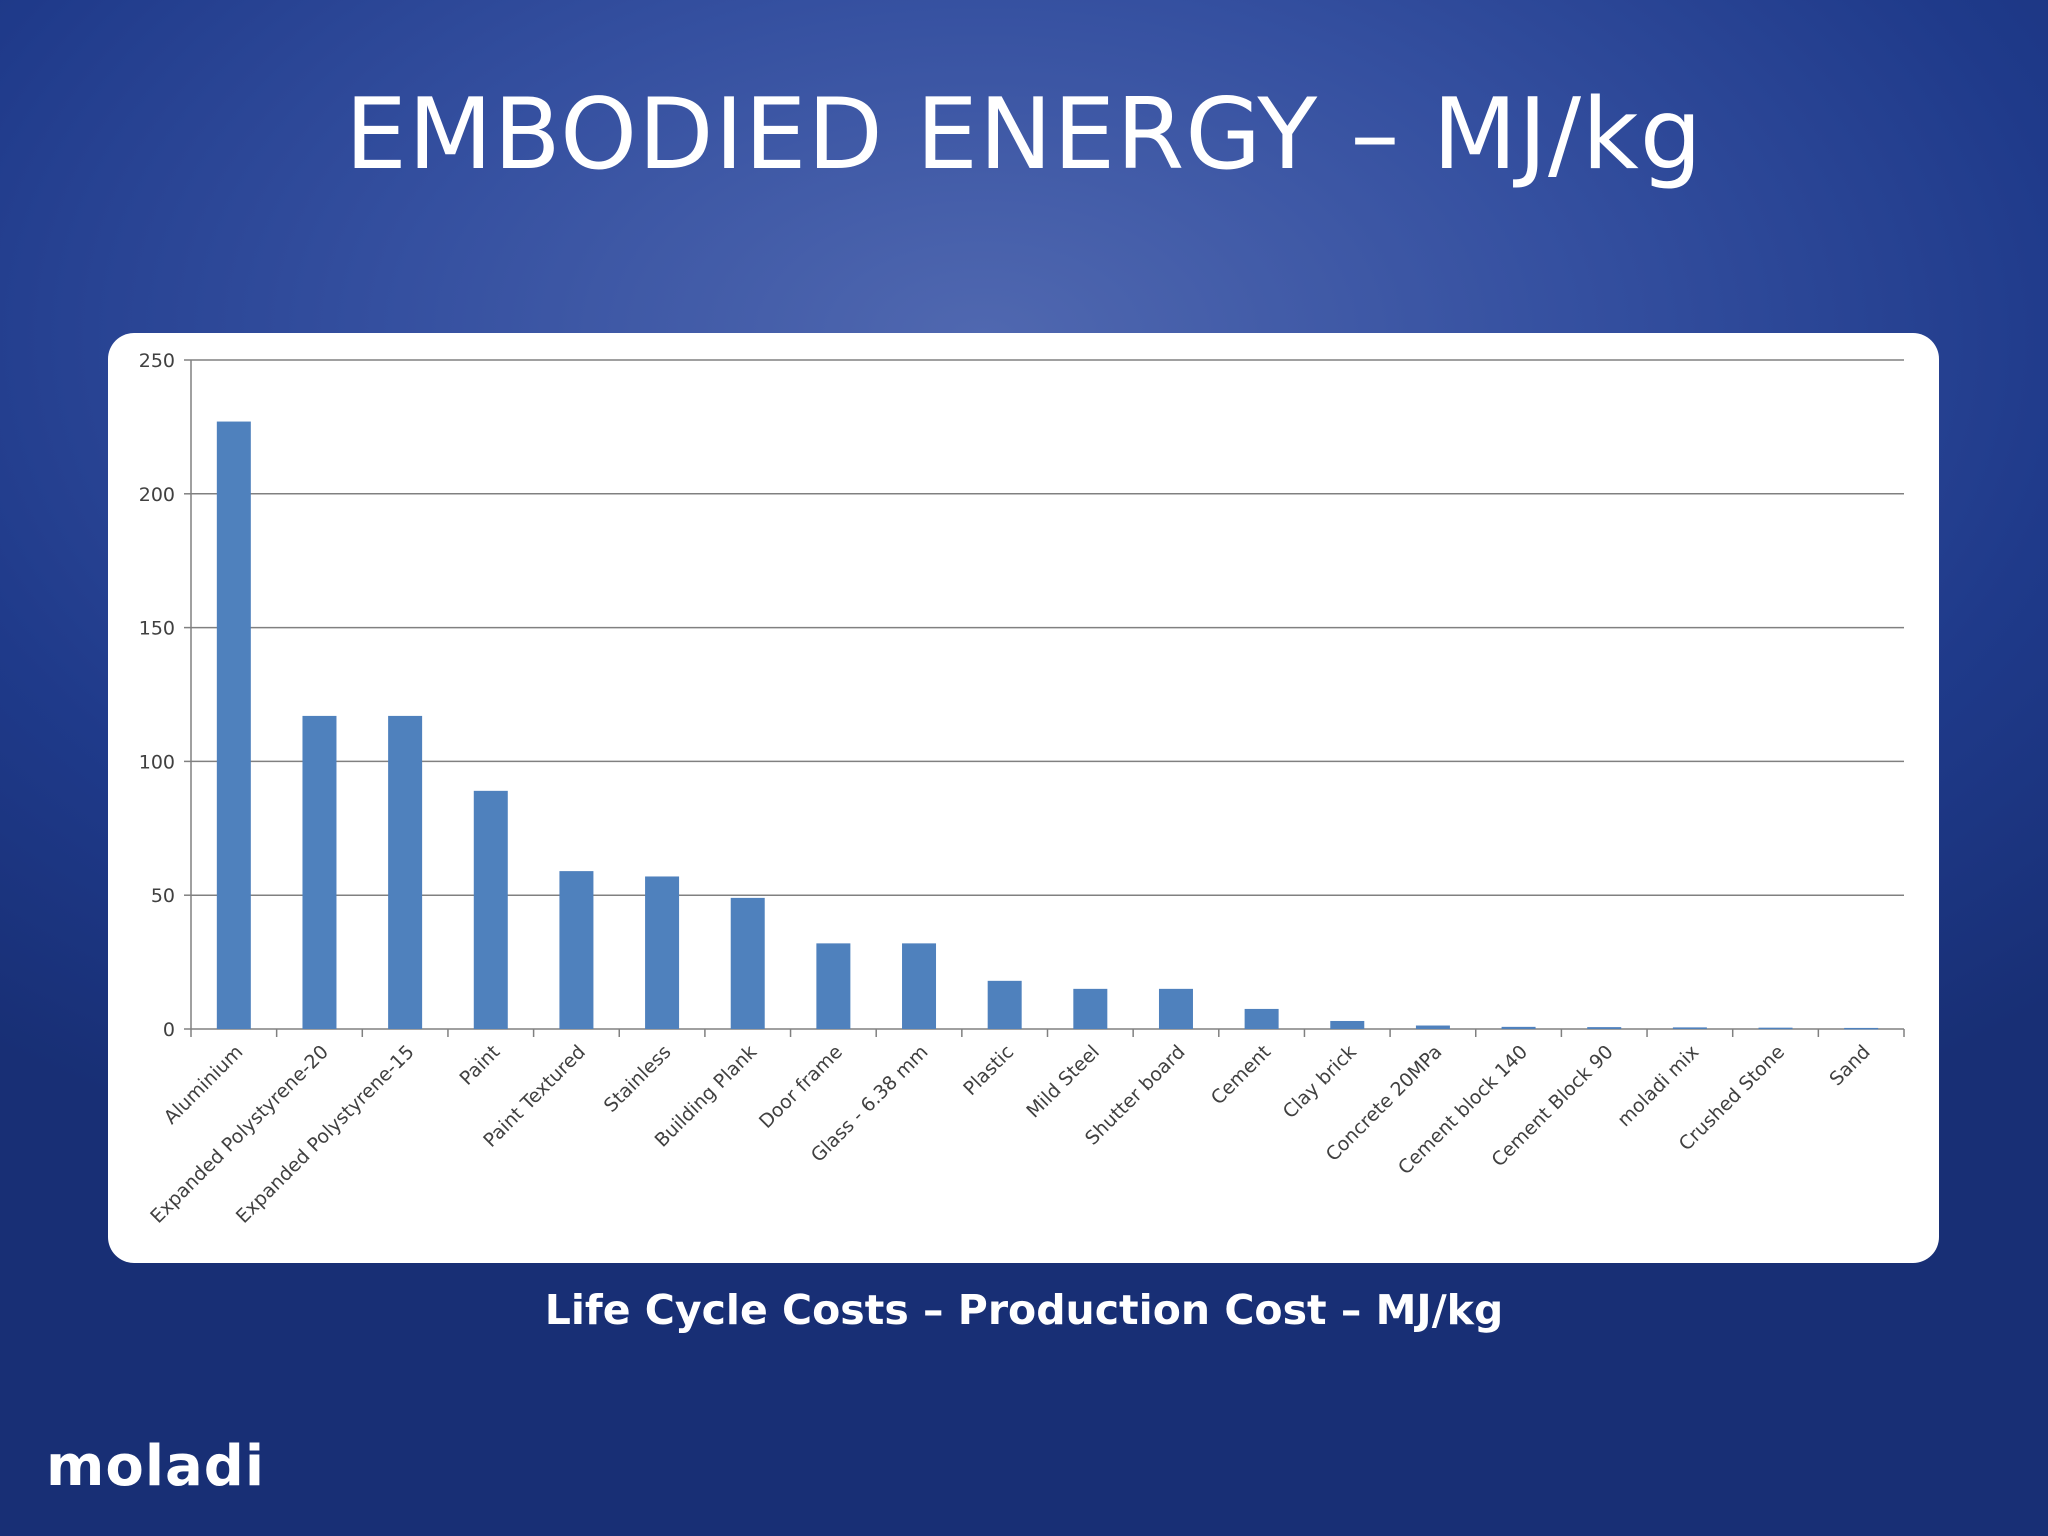 The image size is (2048, 1536). Describe the element at coordinates (163, 896) in the screenshot. I see `y-tick-label: 50` at that location.